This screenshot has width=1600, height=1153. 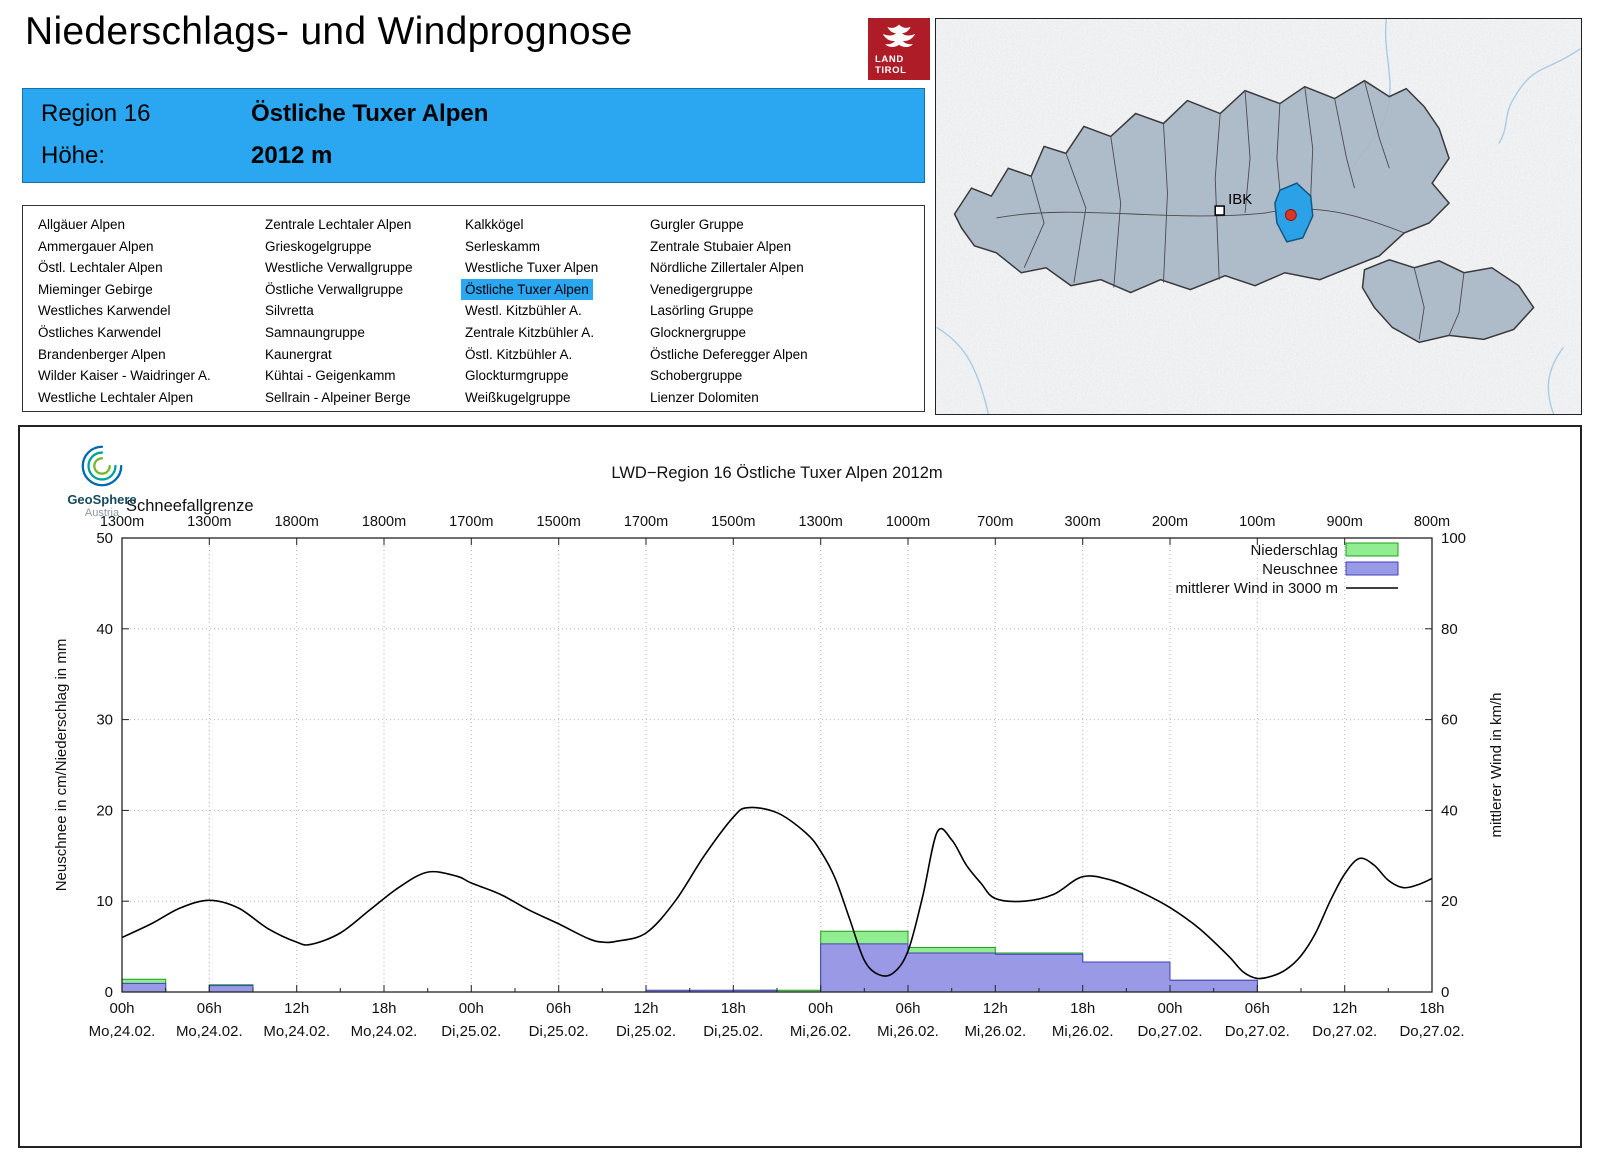 I want to click on region-list-item: Westliche Tuxer Alpen, so click(x=532, y=268).